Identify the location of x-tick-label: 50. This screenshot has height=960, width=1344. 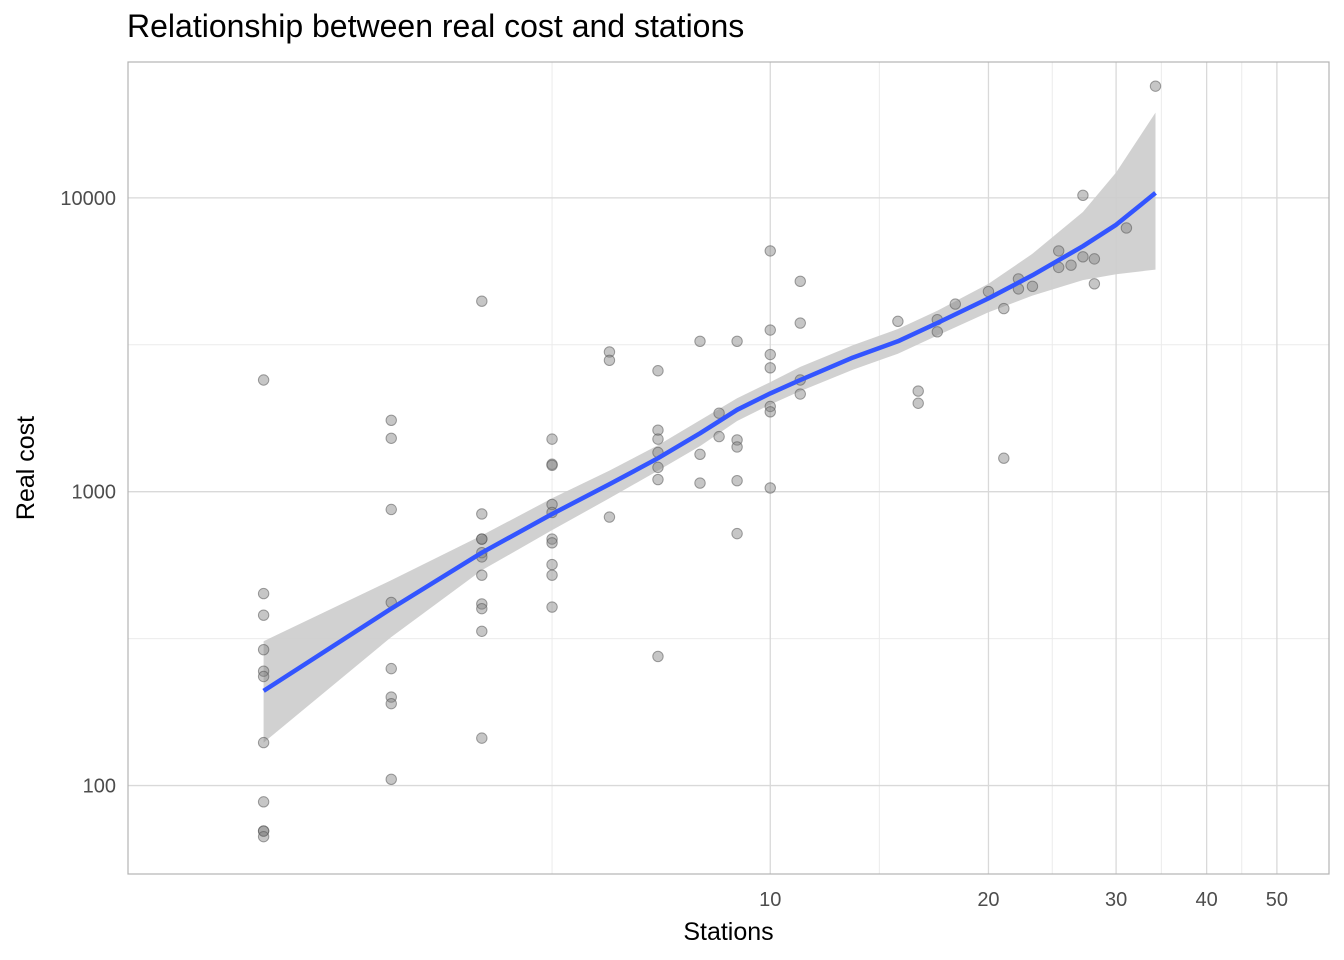
(1277, 900).